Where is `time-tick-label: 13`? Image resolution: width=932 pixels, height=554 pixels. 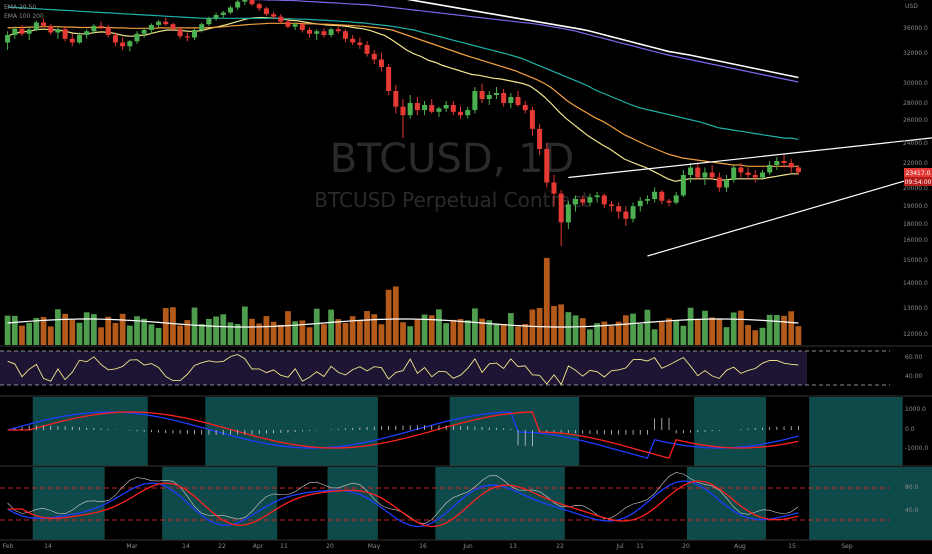
time-tick-label: 13 is located at coordinates (513, 546).